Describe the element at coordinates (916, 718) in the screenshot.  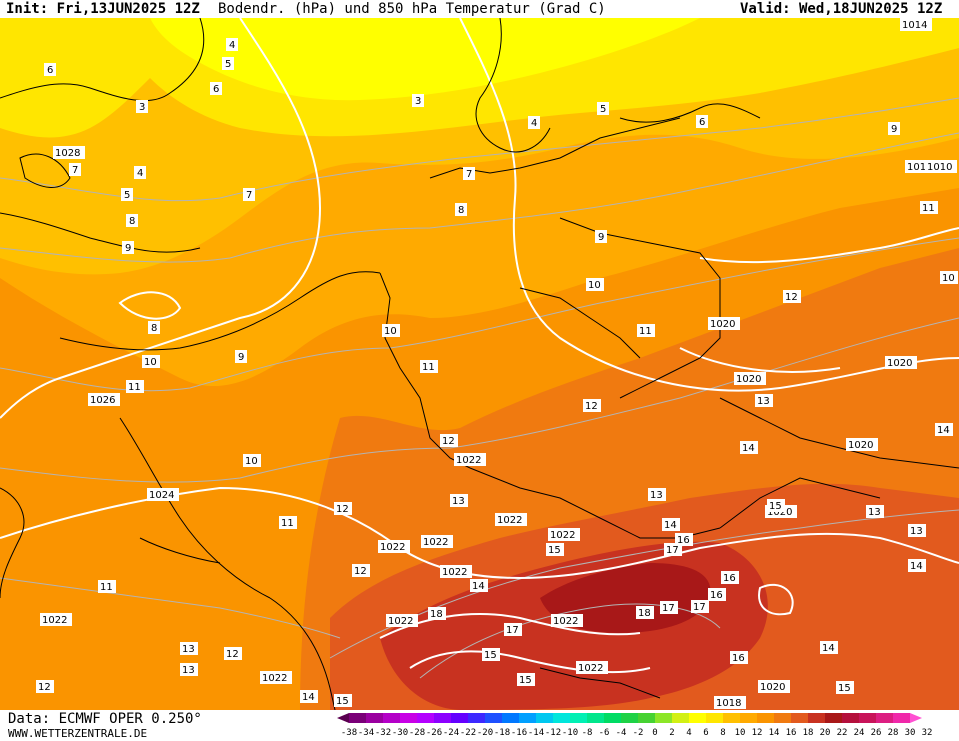
I see `colorbar-arrow-right` at that location.